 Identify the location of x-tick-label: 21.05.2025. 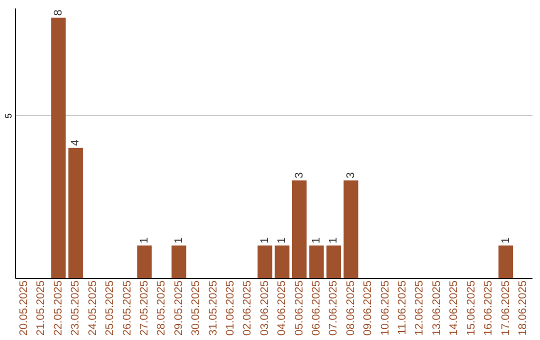
(41, 308).